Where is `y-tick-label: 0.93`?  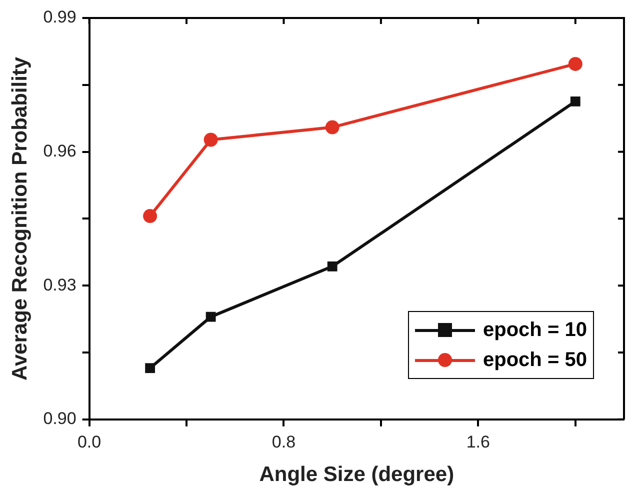
y-tick-label: 0.93 is located at coordinates (59, 284).